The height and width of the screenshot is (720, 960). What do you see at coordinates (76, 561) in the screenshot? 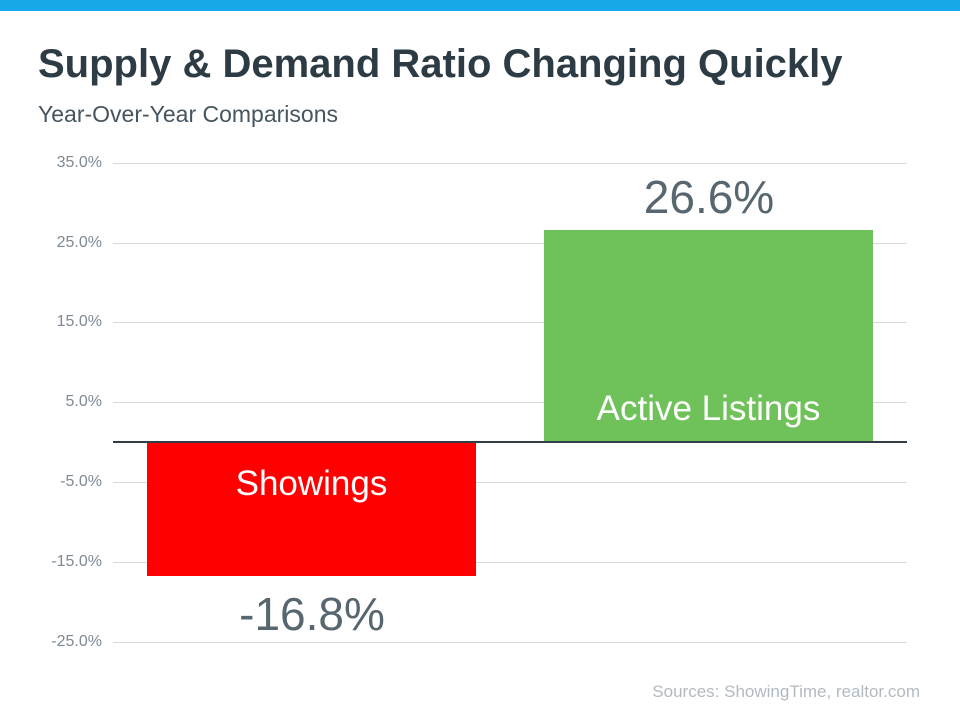
I see `y-axis-tick-label: -15.0%` at bounding box center [76, 561].